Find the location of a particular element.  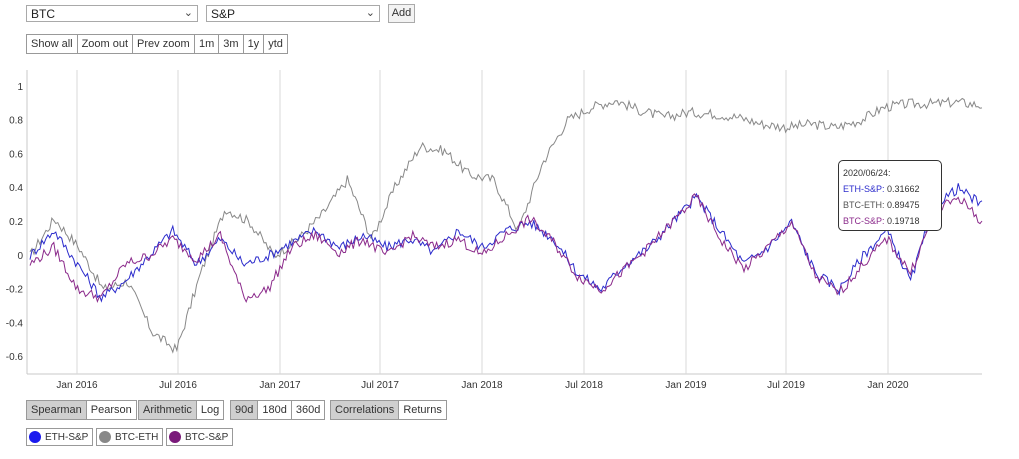

x-tick-label: Jul 2019 is located at coordinates (786, 385).